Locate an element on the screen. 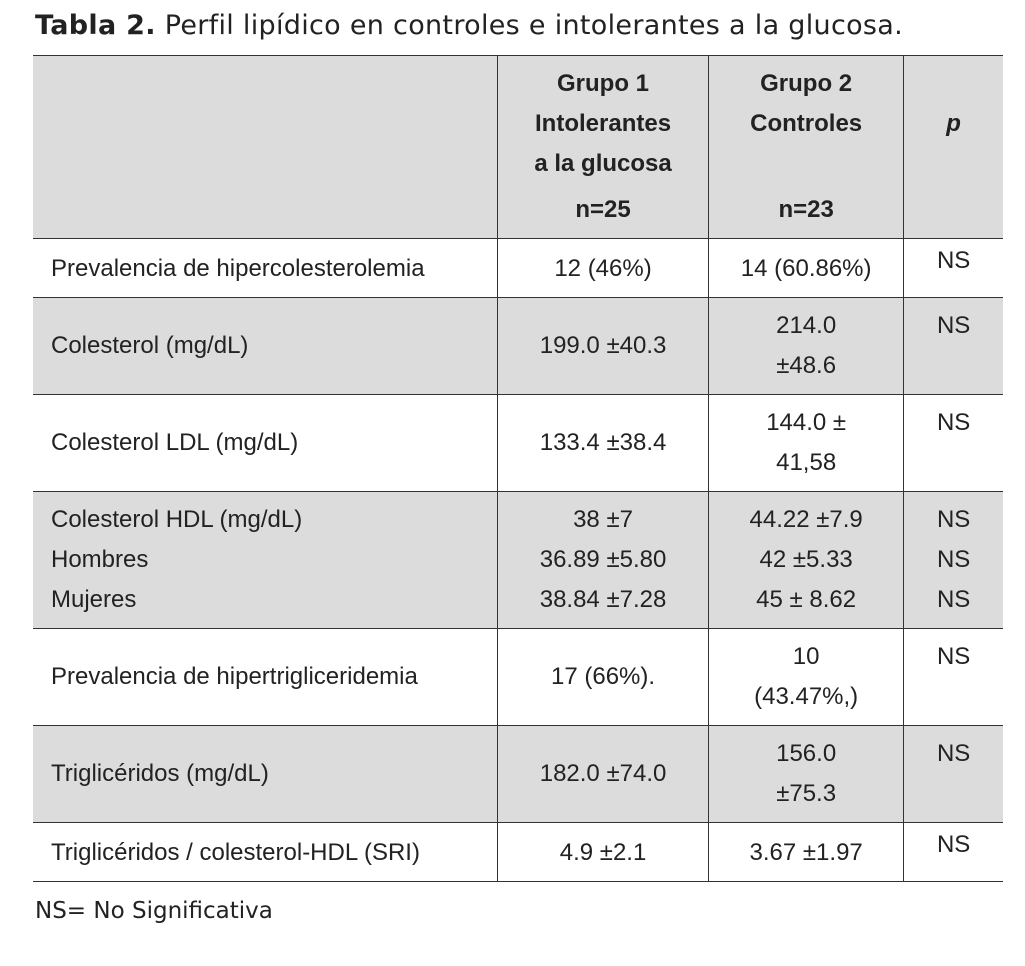 The width and height of the screenshot is (1025, 966). header-cell is located at coordinates (265, 147).